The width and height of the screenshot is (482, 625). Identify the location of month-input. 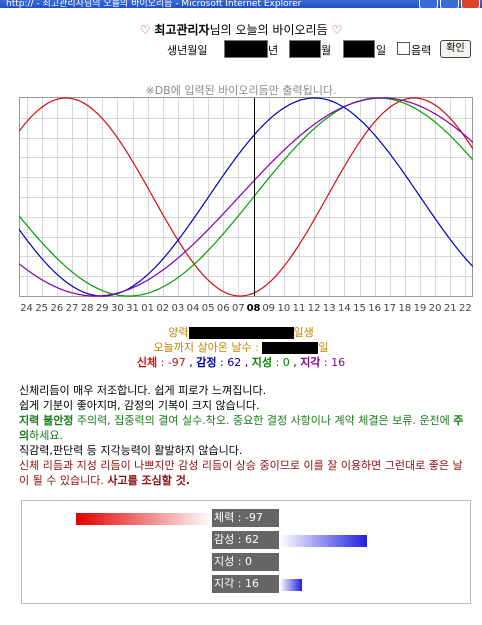
(305, 49).